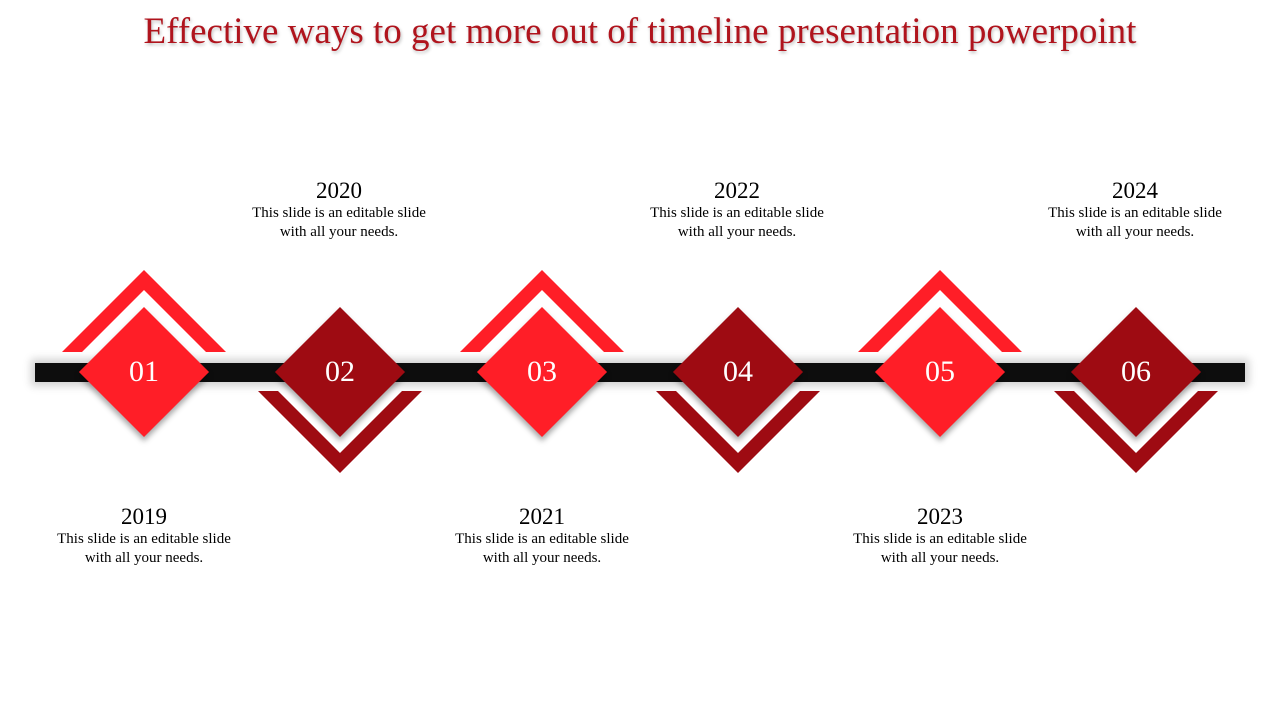 This screenshot has height=720, width=1280. What do you see at coordinates (1135, 232) in the screenshot?
I see `step-desc-06-line2: with all your needs.` at bounding box center [1135, 232].